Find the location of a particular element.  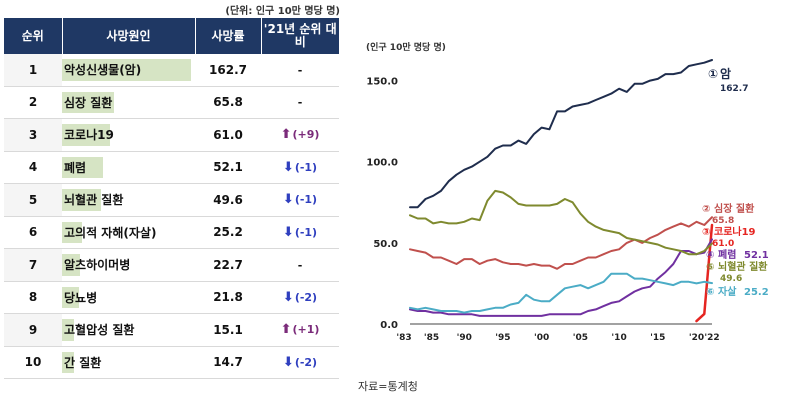

y-tick-label: 150.0 is located at coordinates (382, 82).